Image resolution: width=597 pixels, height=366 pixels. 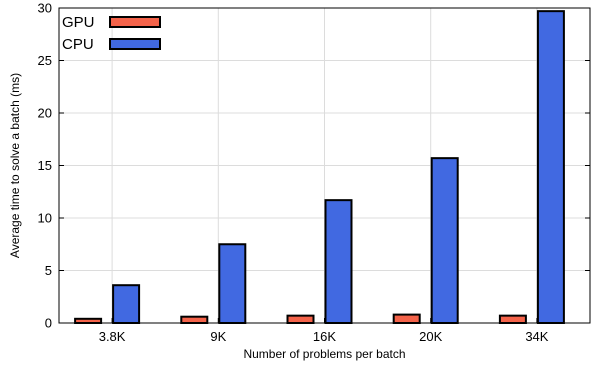 I want to click on bar-gpu-20k, so click(x=406, y=319).